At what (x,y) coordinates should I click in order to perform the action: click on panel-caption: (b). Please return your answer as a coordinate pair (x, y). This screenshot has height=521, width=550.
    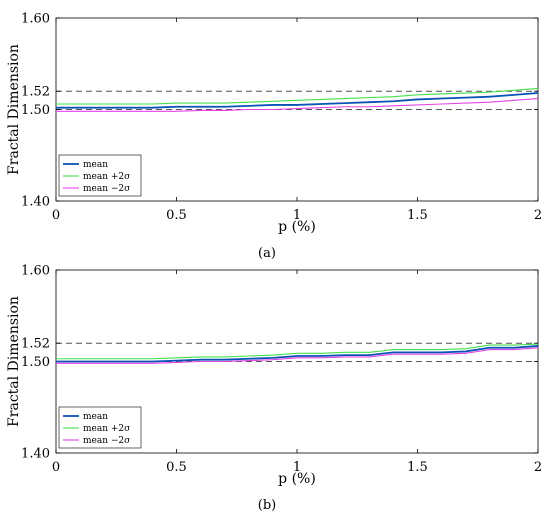
    Looking at the image, I should click on (267, 505).